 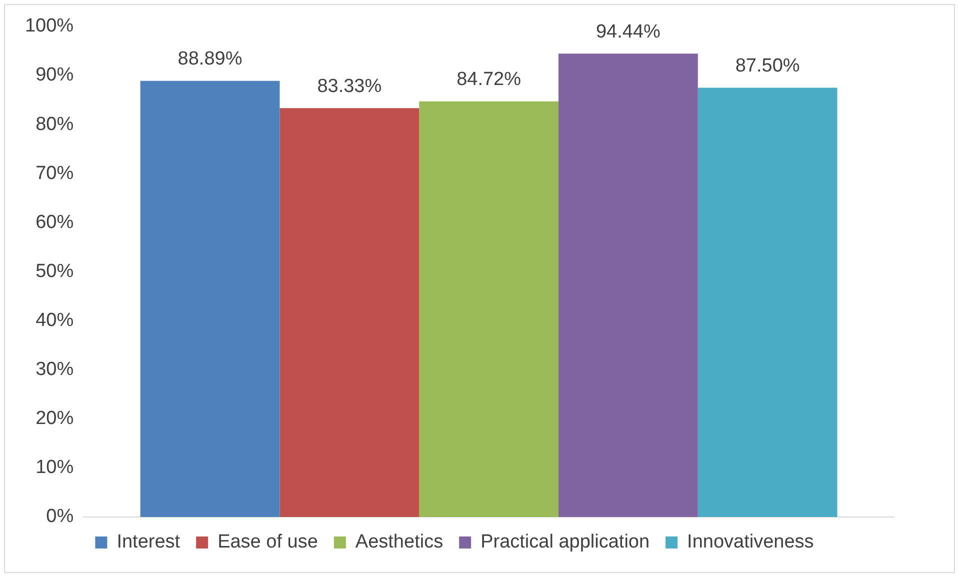 What do you see at coordinates (55, 320) in the screenshot?
I see `y-tick-label: 40%` at bounding box center [55, 320].